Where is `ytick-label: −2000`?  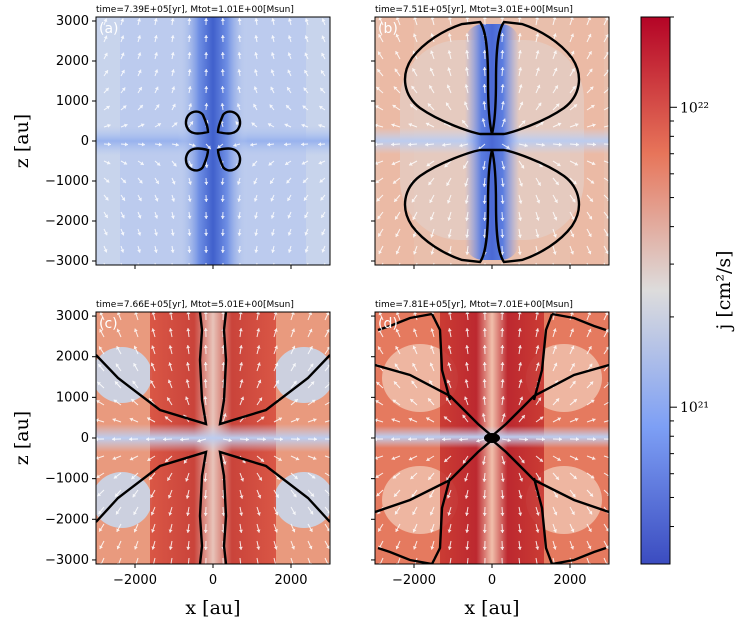
ytick-label: −2000 is located at coordinates (67, 221).